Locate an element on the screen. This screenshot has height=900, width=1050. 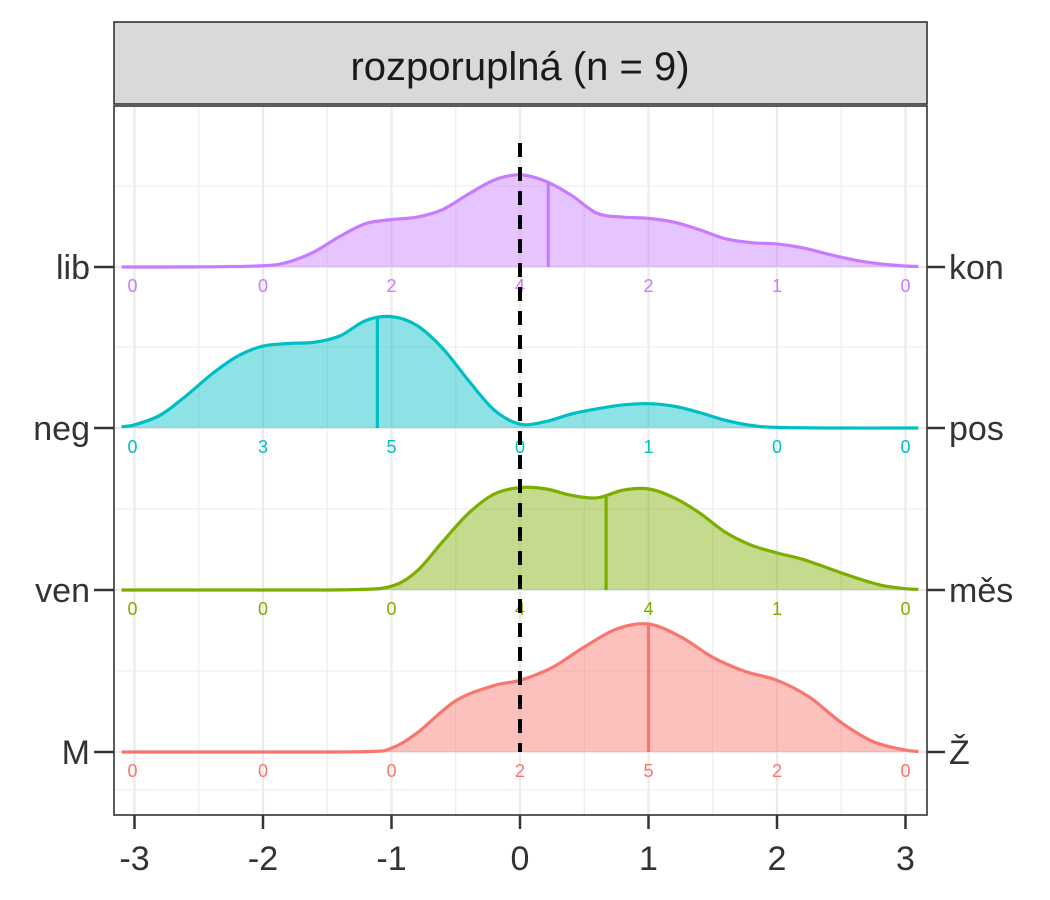
y-label-left: M is located at coordinates (76, 753).